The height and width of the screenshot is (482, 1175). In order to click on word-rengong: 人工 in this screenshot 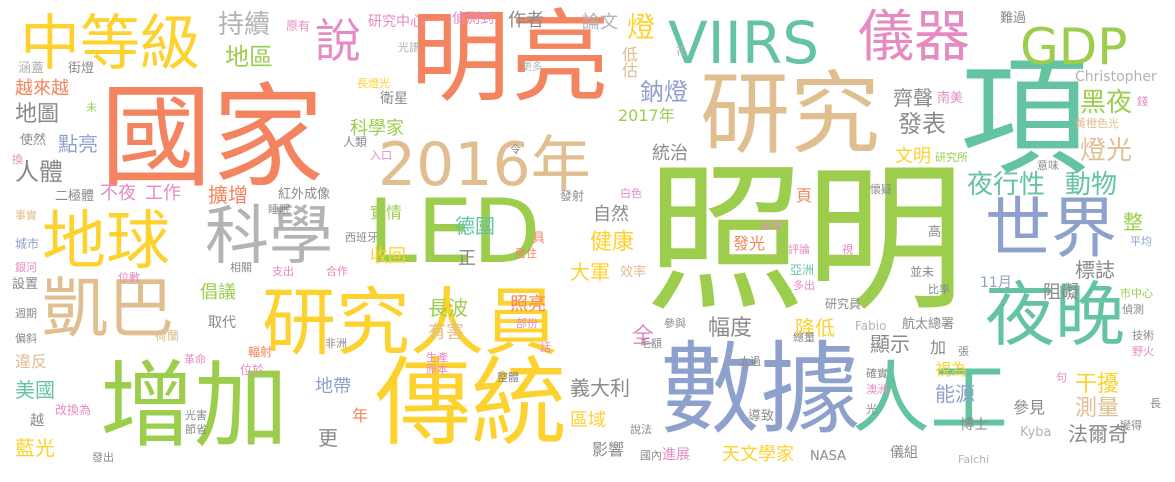, I will do `click(930, 399)`.